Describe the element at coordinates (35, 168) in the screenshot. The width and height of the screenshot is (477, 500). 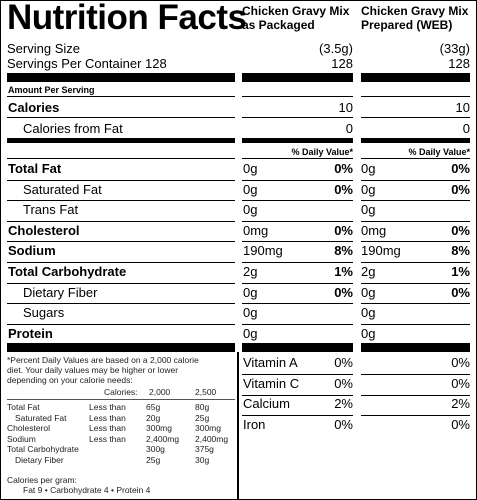
I see `nutrient-name: Total Fat` at that location.